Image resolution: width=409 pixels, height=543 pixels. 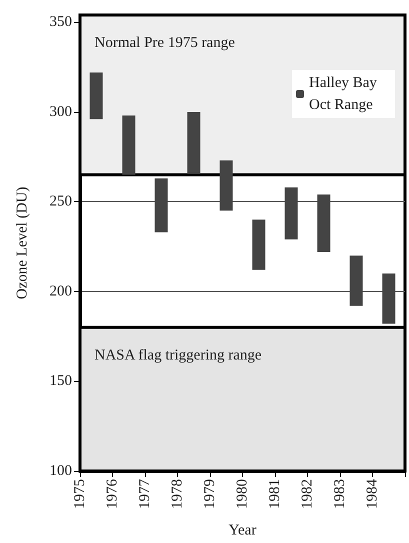 I want to click on x-tick-label: 1979, so click(x=210, y=494).